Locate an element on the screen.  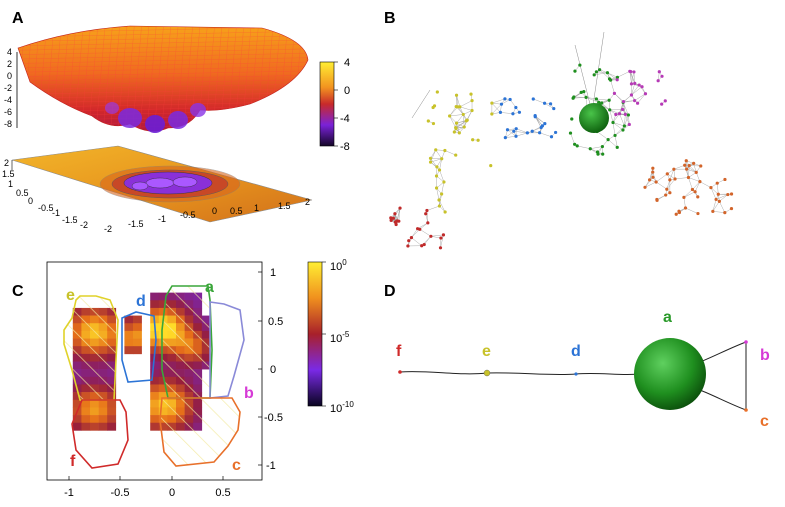
panel-a-plane-y-ticks: 2 1.5 1 0.5 0 -0.5 -1 -1.5 -2 is located at coordinates (45, 194).